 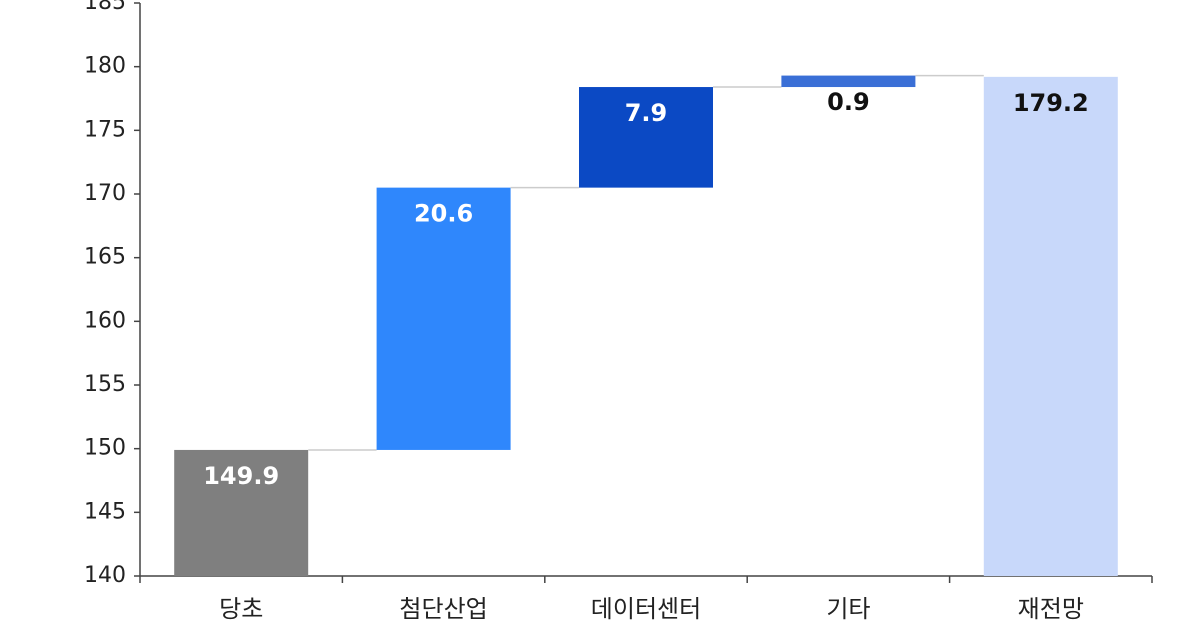 I want to click on y-tick-label: 140, so click(x=105, y=575).